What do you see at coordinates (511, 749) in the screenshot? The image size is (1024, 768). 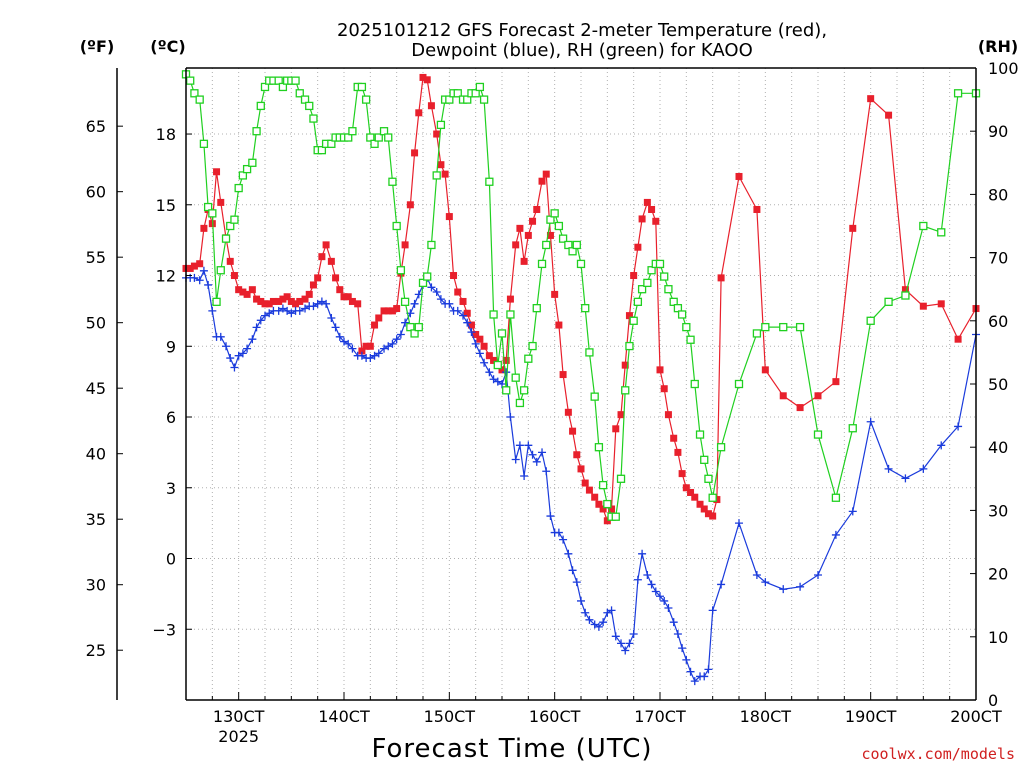 I see `x-axis-title: Forecast Time (UTC)` at bounding box center [511, 749].